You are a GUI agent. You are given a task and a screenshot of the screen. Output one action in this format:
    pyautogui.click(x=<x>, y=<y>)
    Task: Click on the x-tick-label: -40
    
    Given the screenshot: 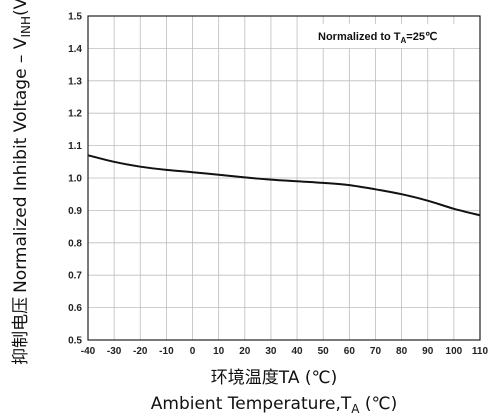 What is the action you would take?
    pyautogui.click(x=88, y=351)
    